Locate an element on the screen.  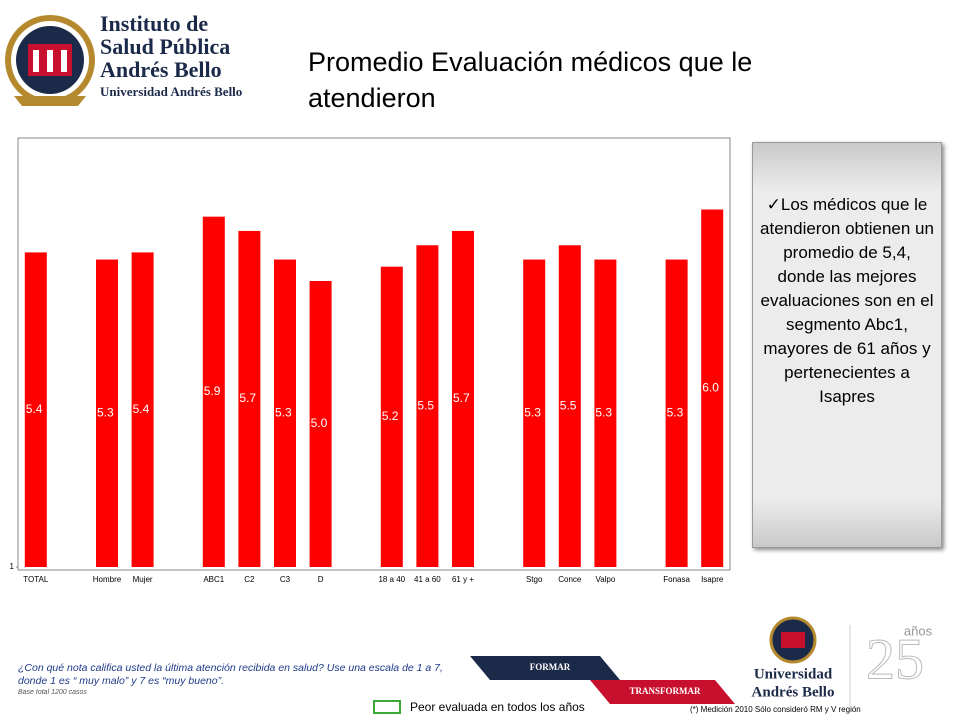
footer-logo-text: Universidad is located at coordinates (793, 674).